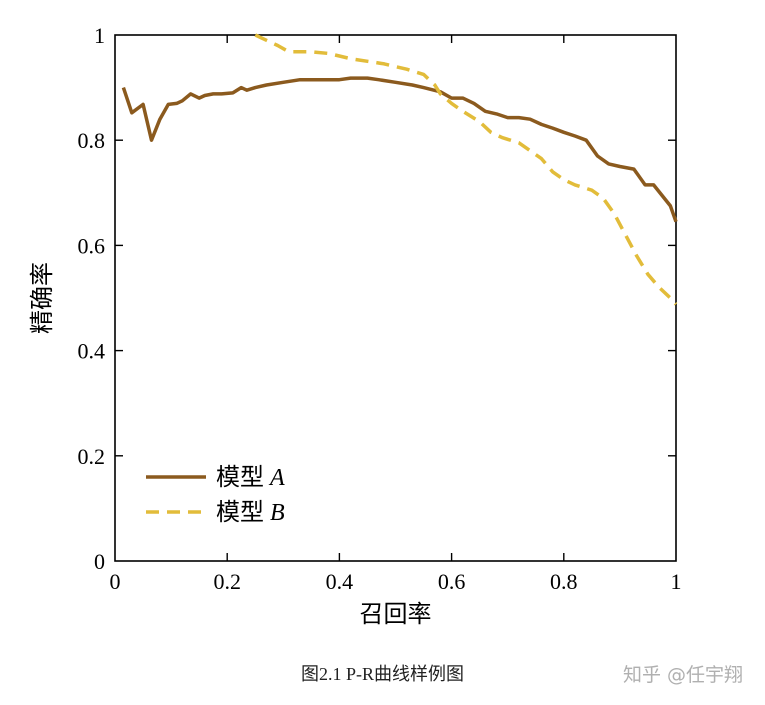 The height and width of the screenshot is (705, 765). I want to click on y-tick-label: 1, so click(99, 35).